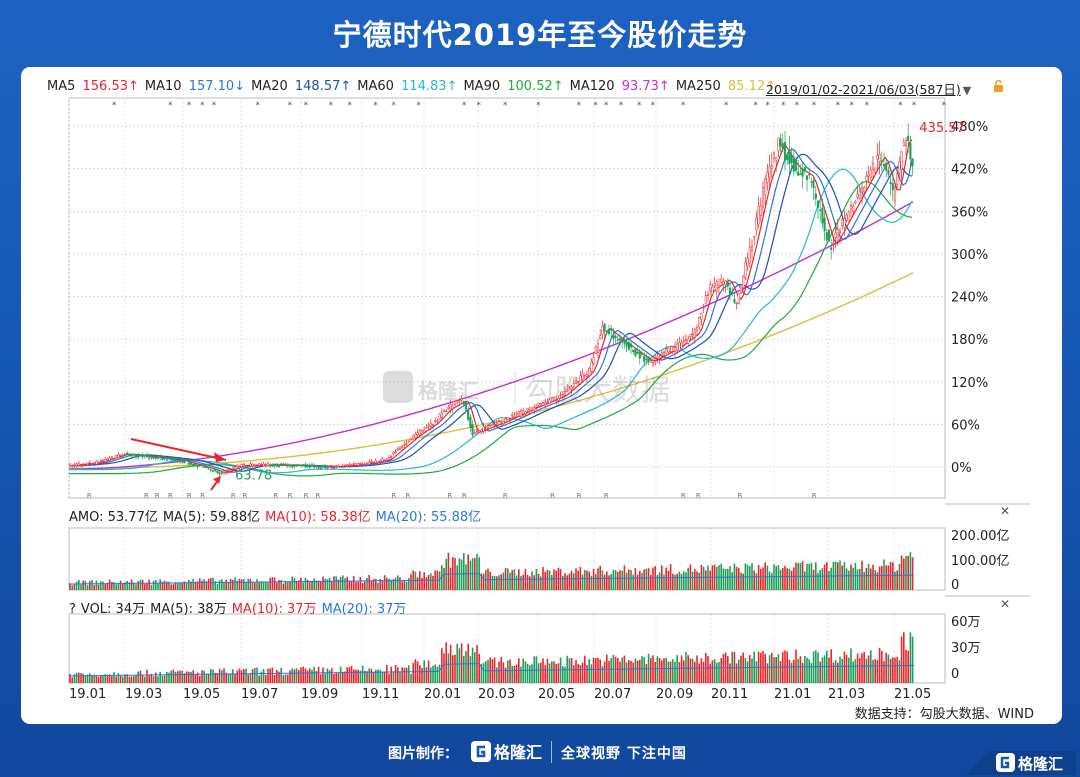 Image resolution: width=1080 pixels, height=777 pixels. Describe the element at coordinates (378, 86) in the screenshot. I see `legend-label: MA60` at that location.